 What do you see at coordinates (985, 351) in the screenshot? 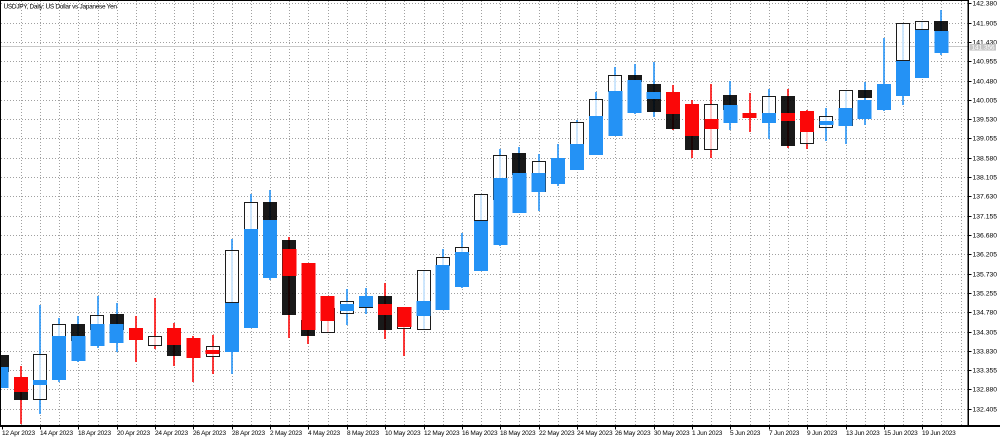
I see `svg-text: 133.830` at bounding box center [985, 351].